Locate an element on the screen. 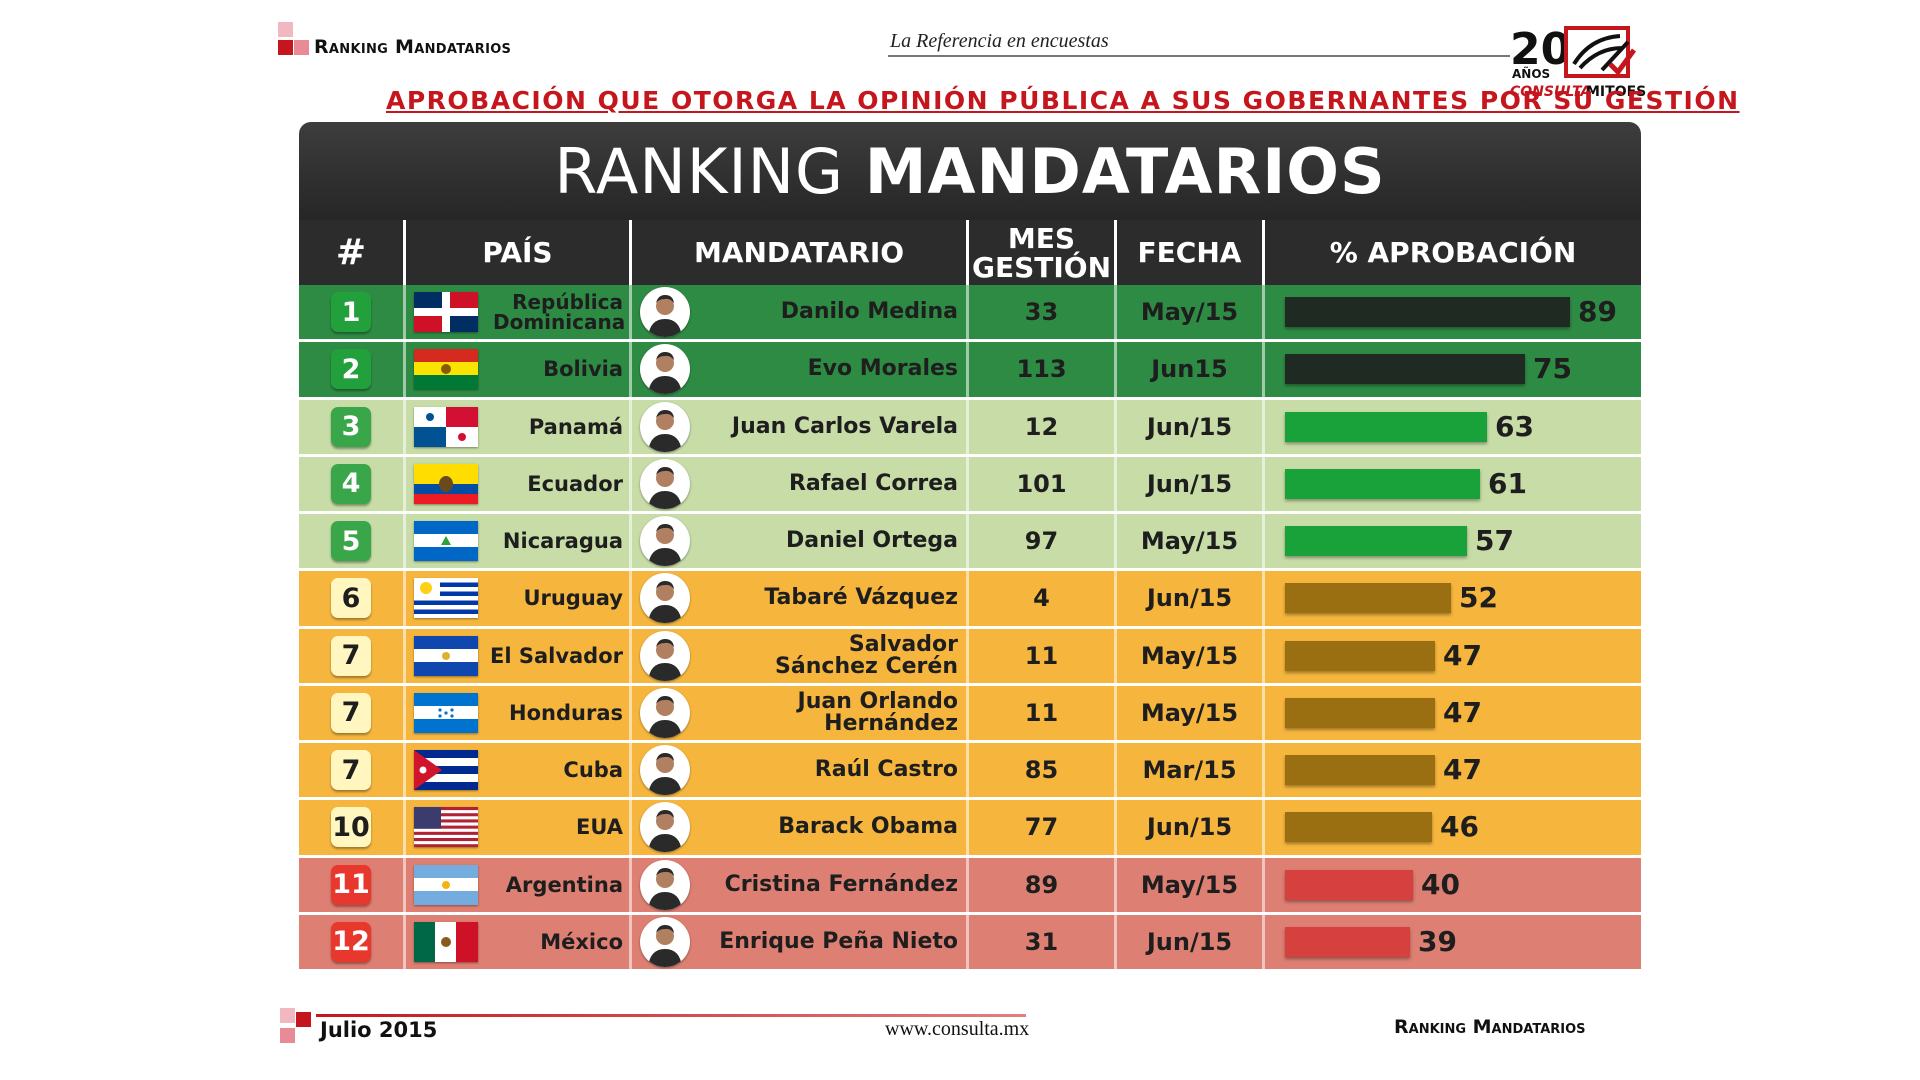 The height and width of the screenshot is (1080, 1920). months-in-office: 77 is located at coordinates (1040, 827).